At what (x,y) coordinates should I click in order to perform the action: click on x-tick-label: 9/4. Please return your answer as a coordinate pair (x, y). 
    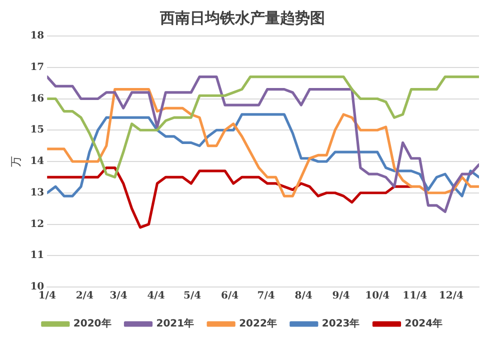
    Looking at the image, I should click on (341, 296).